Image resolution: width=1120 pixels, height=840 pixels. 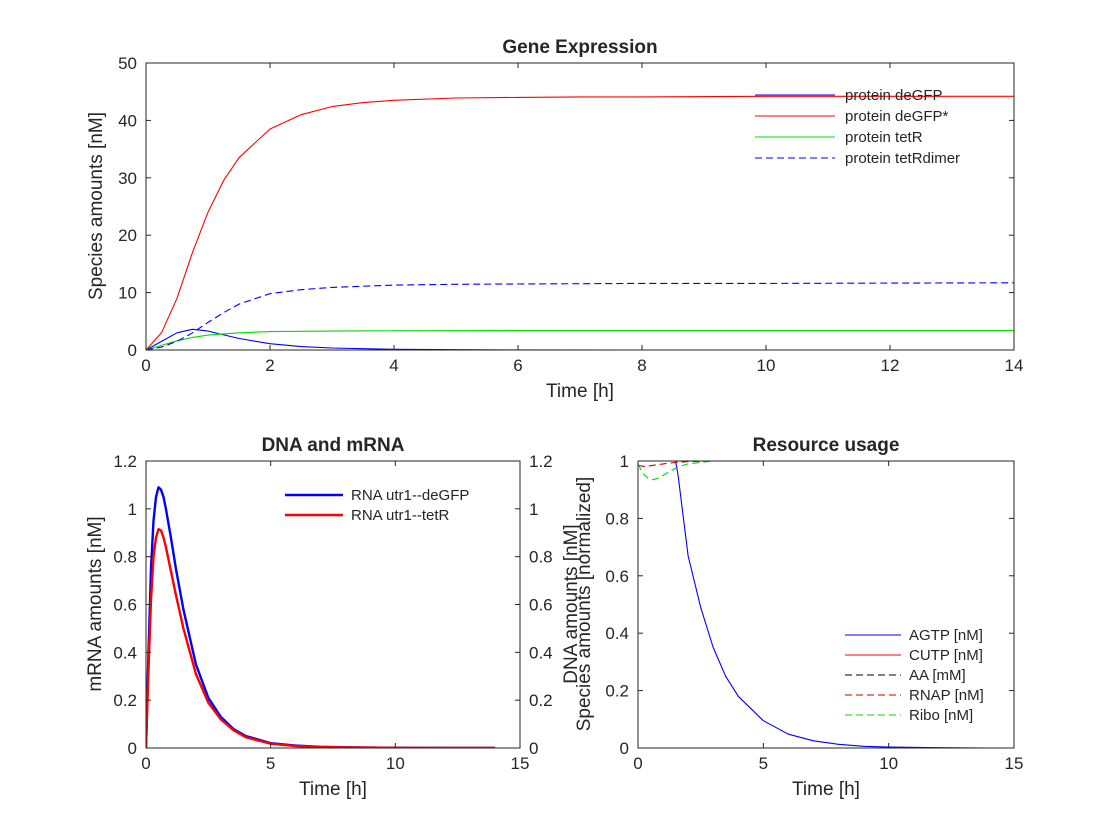 I want to click on dna-mrna-ytick-label-0: 0, so click(x=132, y=748).